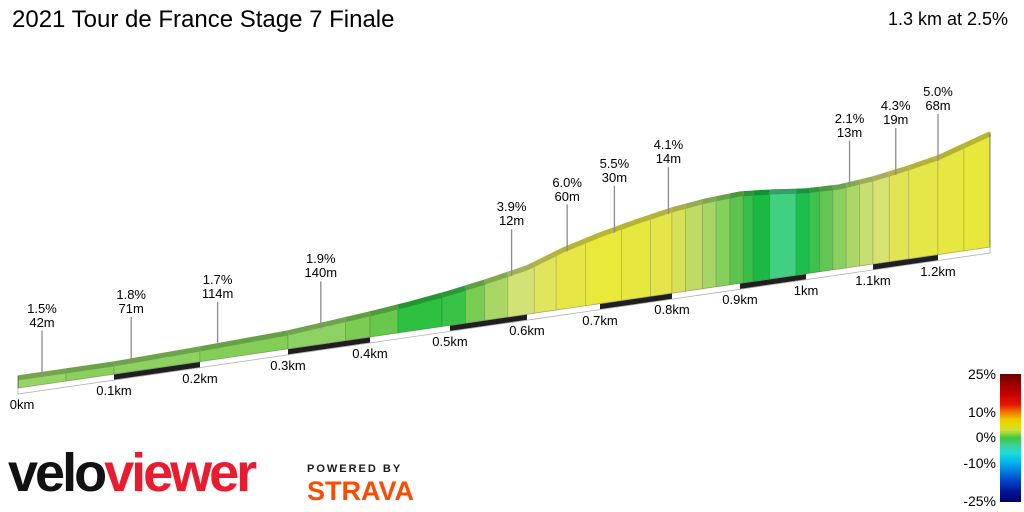  I want to click on legend-label: -25%, so click(979, 500).